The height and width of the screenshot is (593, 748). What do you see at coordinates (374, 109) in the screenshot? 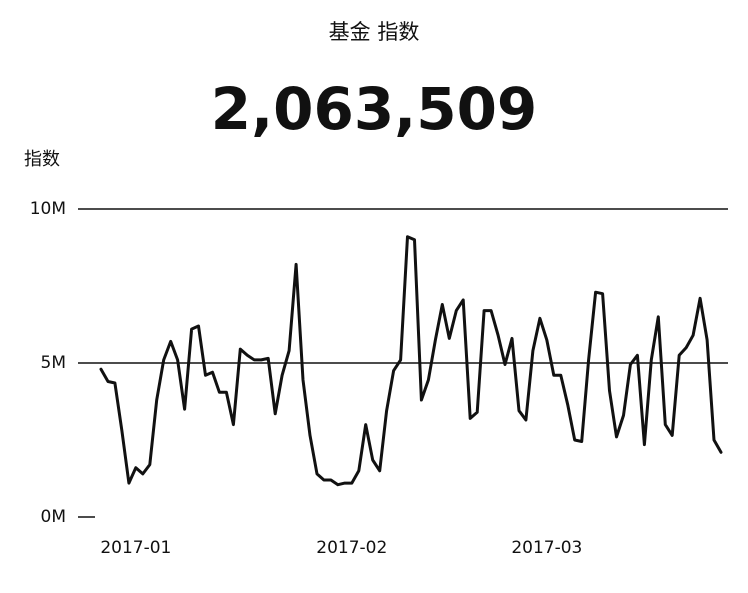
I see `big-number: 2,063,509` at bounding box center [374, 109].